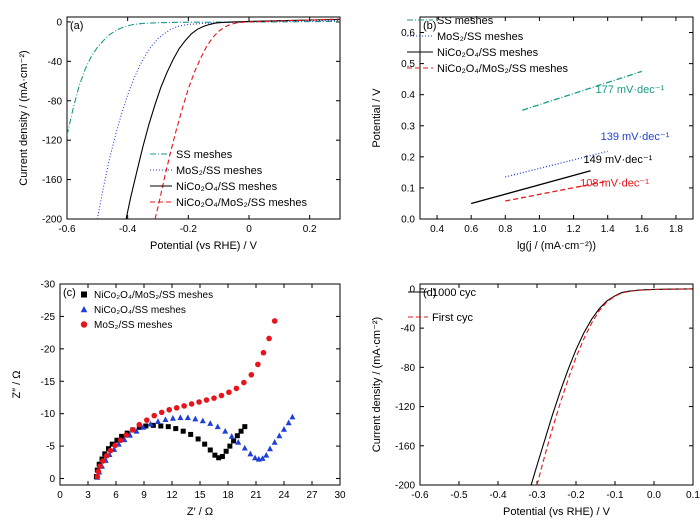  I want to click on legend-label: SS meshes, so click(204, 155).